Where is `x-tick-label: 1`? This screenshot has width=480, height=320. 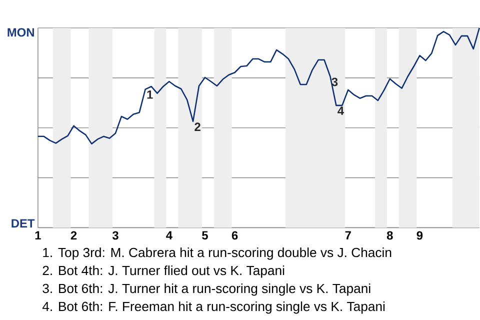 x-tick-label: 1 is located at coordinates (38, 235).